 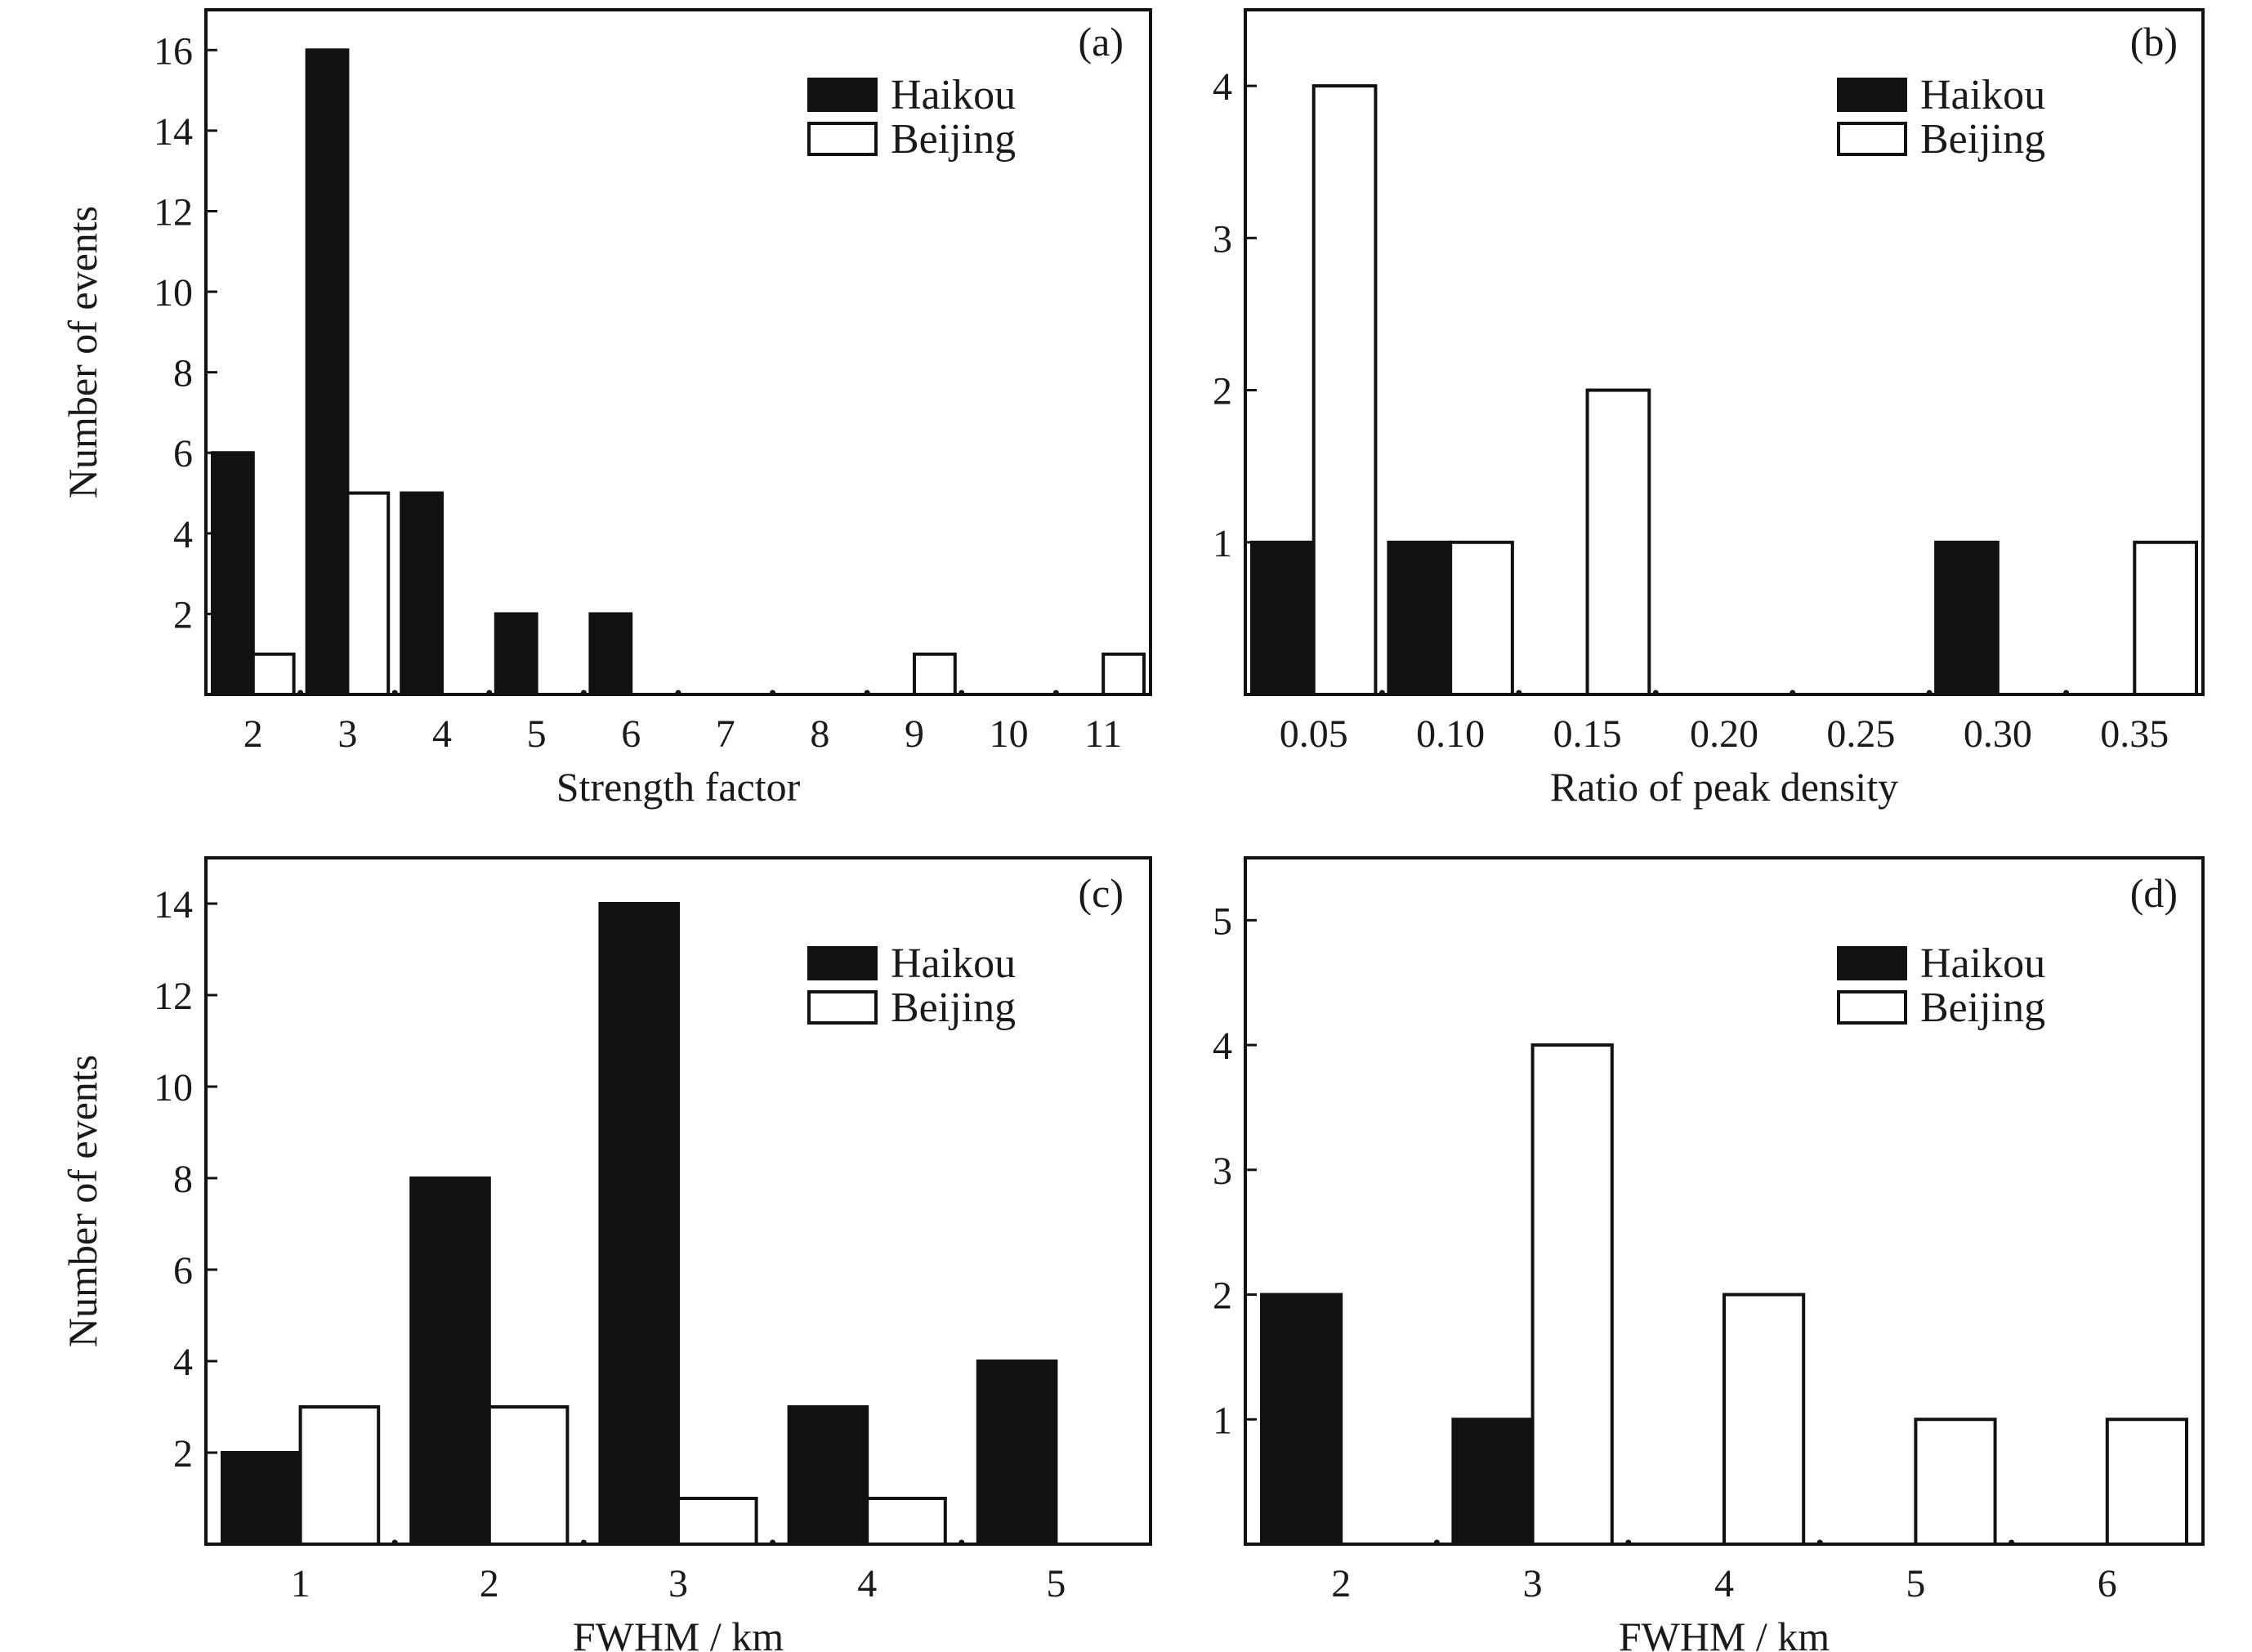 What do you see at coordinates (173, 904) in the screenshot?
I see `y-tick-label: 14` at bounding box center [173, 904].